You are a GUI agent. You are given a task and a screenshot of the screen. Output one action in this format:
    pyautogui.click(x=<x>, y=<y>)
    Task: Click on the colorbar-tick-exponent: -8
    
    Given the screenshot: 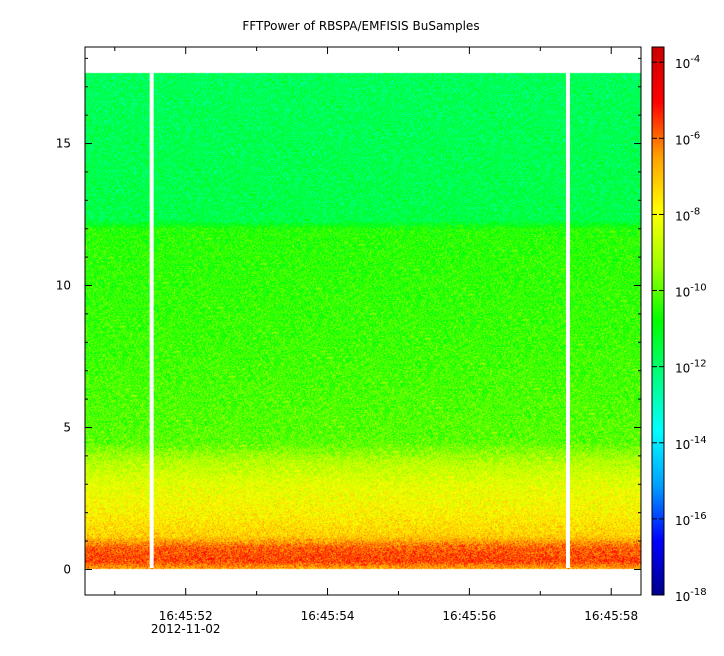 What is the action you would take?
    pyautogui.click(x=695, y=211)
    